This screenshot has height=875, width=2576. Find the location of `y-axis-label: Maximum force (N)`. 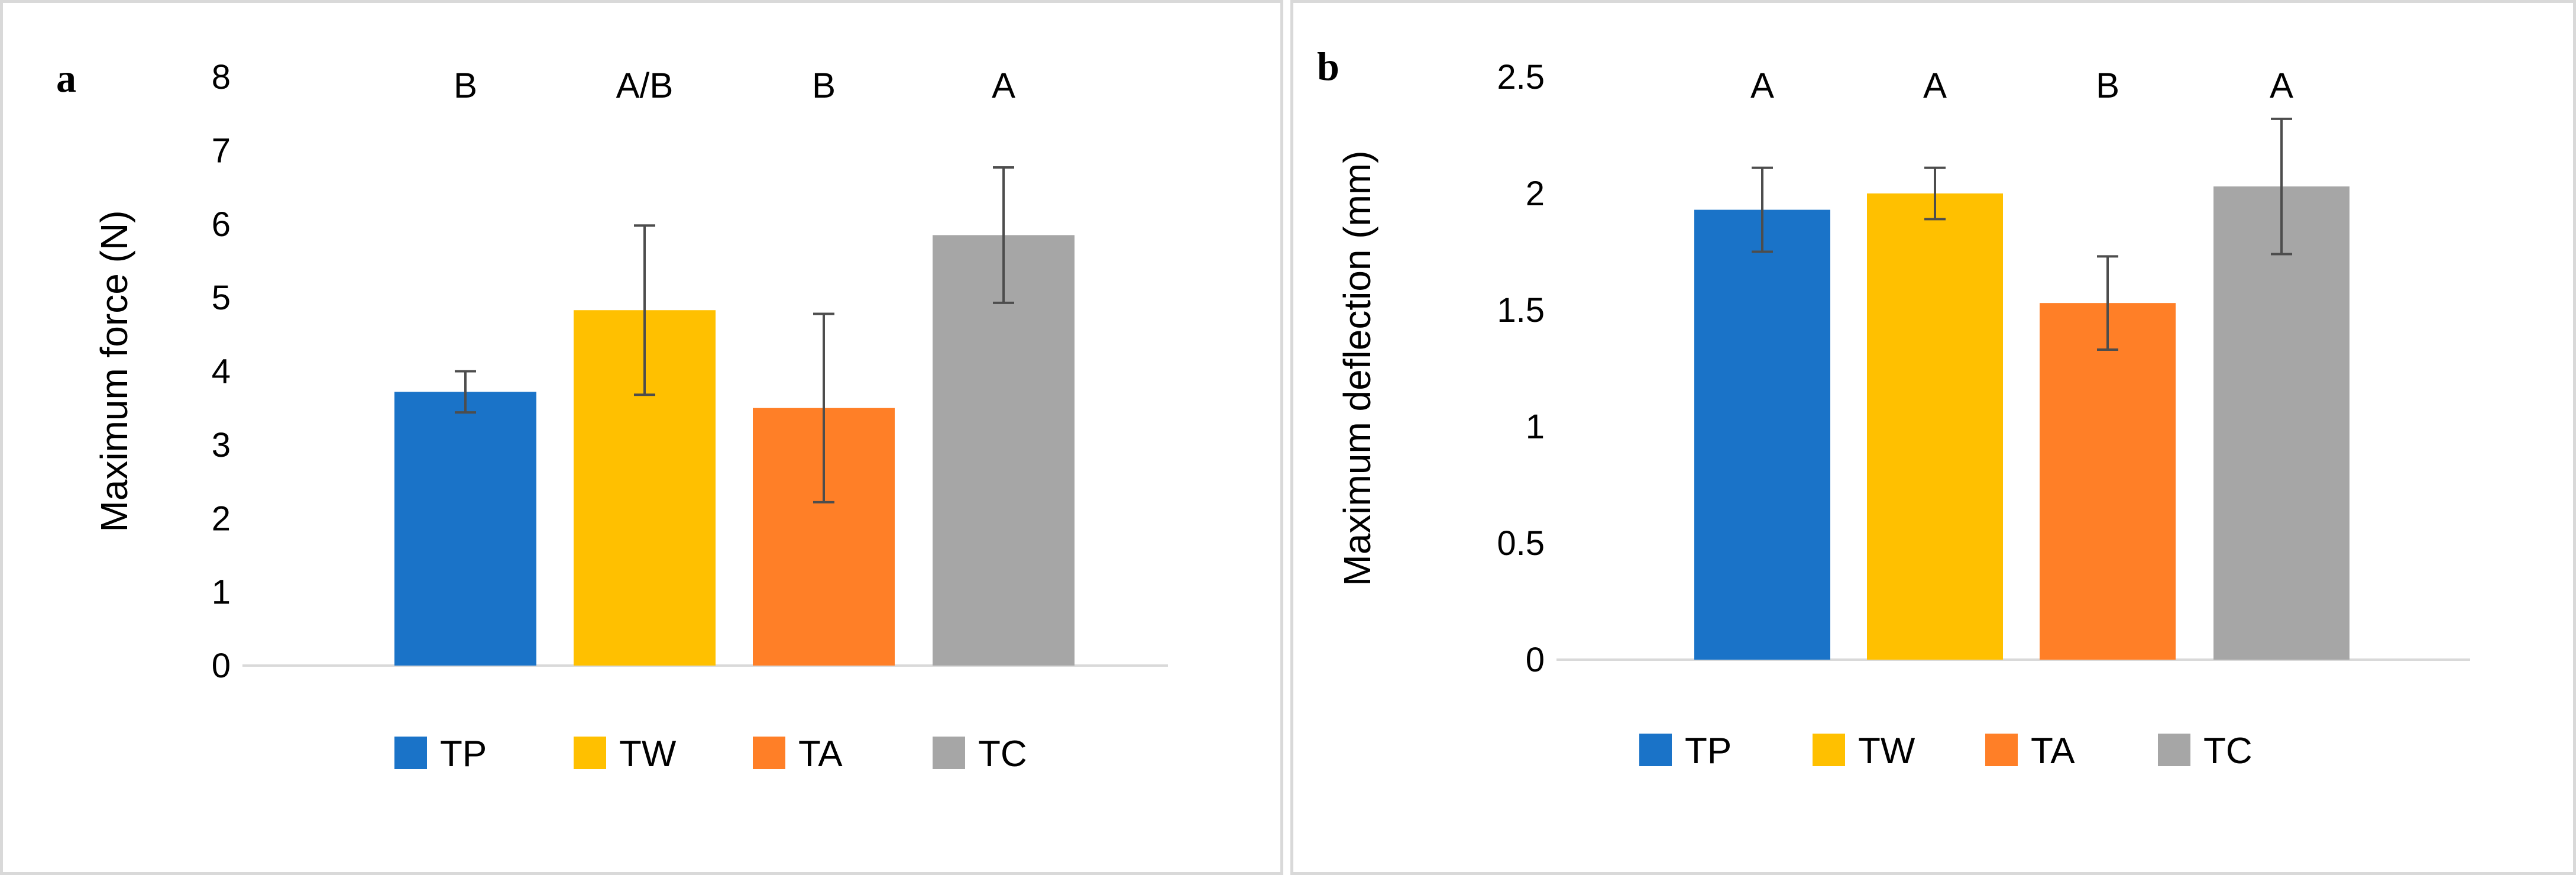

y-axis-label: Maximum force (N) is located at coordinates (114, 371).